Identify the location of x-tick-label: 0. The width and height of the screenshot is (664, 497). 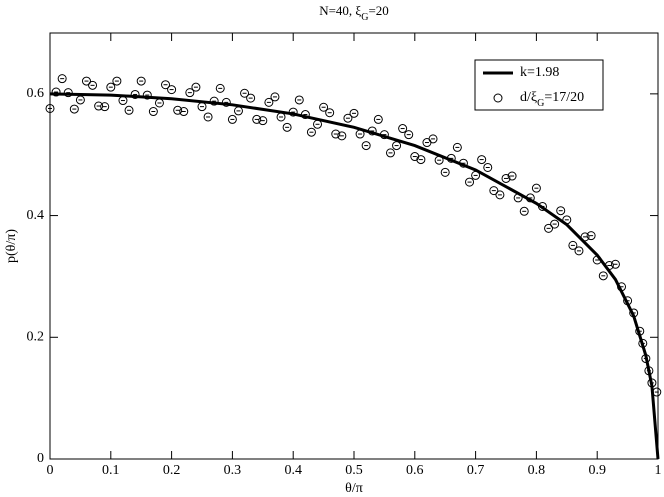
(50, 470).